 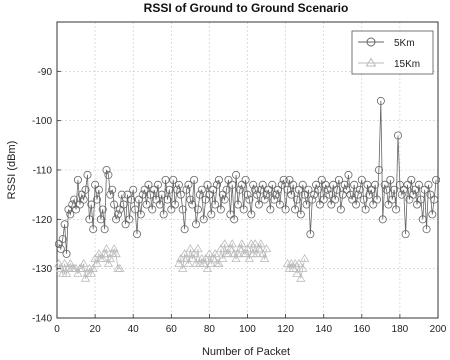 I want to click on legend-marker-5km, so click(x=371, y=42).